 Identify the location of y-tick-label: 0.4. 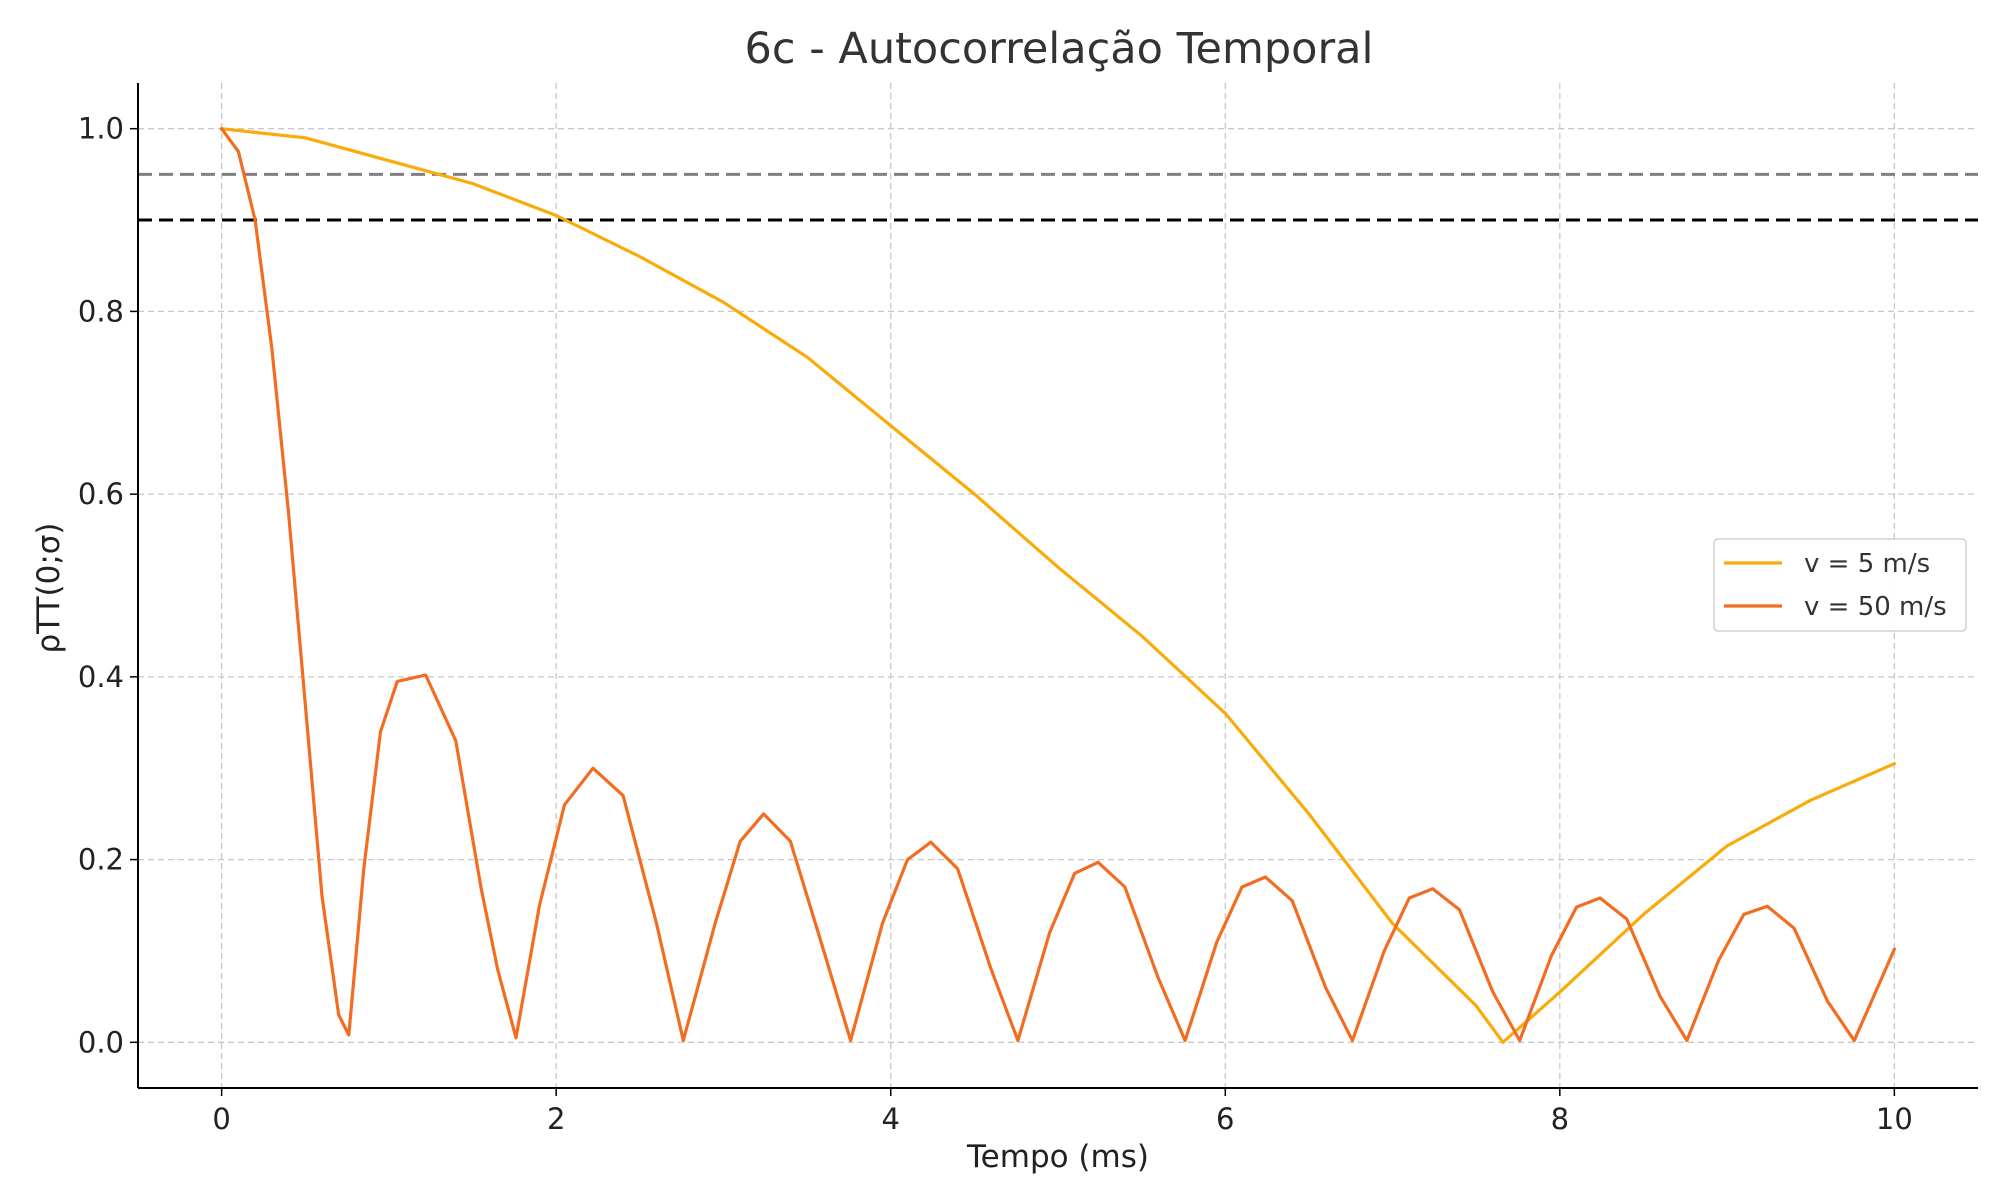
(101, 677).